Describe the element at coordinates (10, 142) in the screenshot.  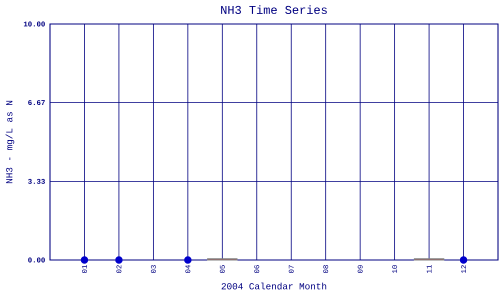
I see `y-axis-title: NH3 - mg/L as N` at that location.